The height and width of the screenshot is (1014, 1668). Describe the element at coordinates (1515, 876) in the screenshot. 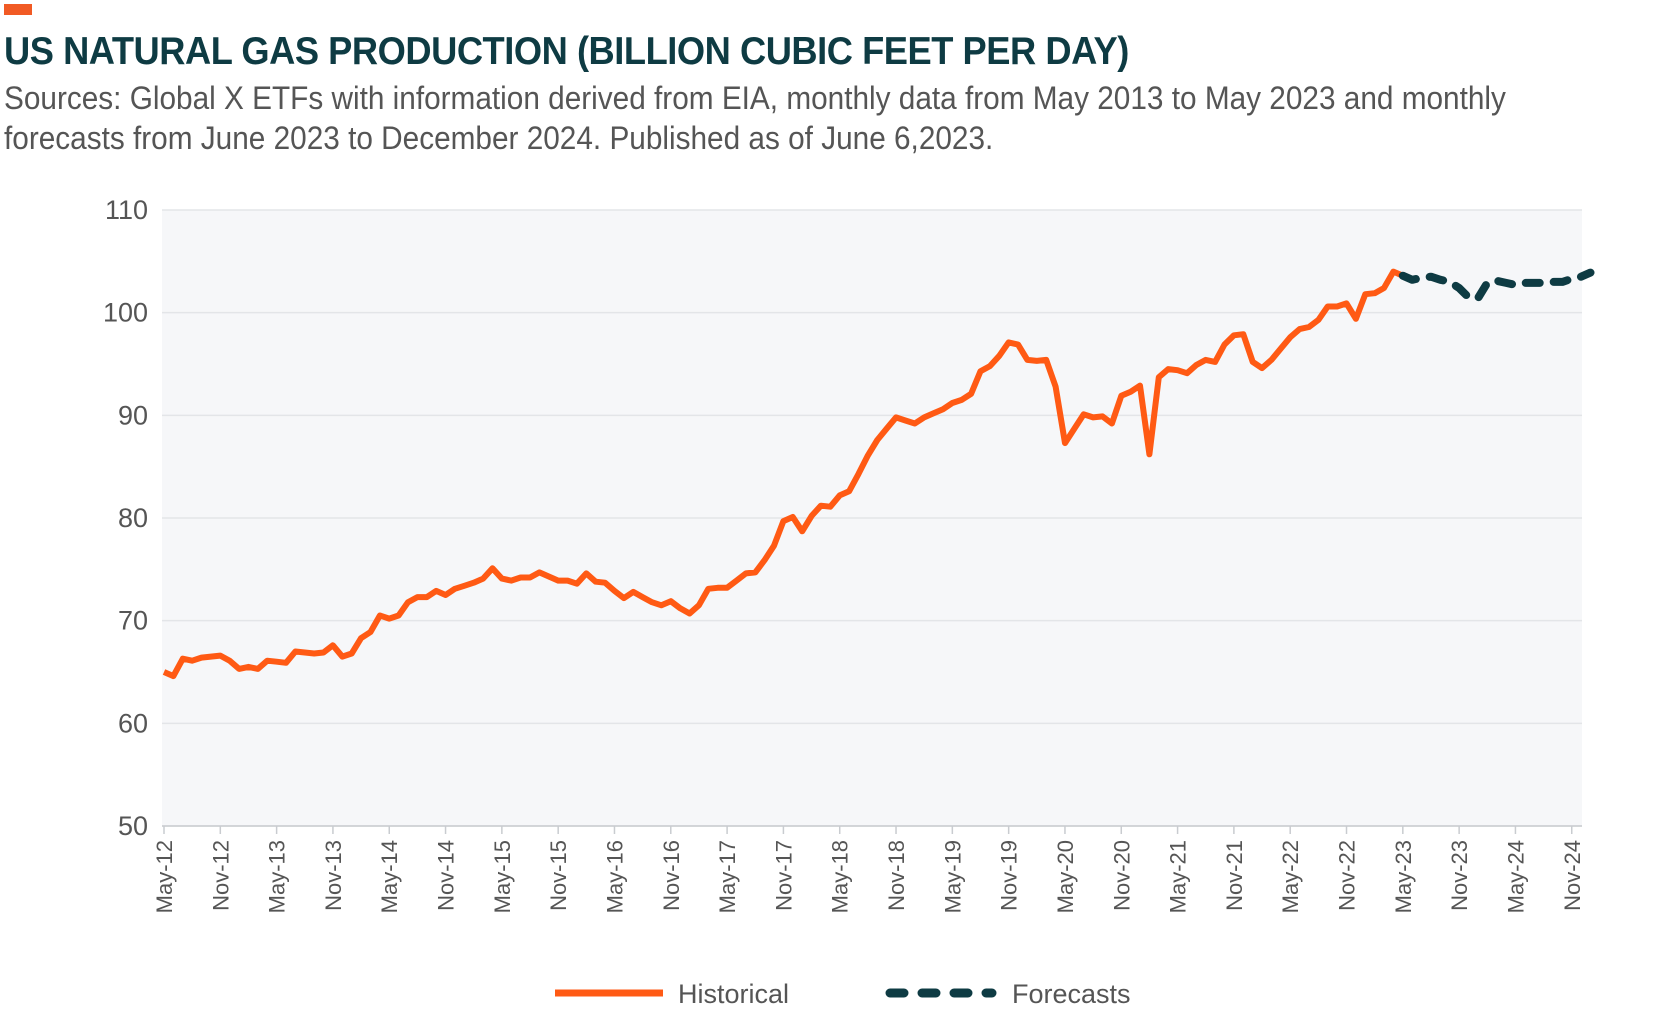

I see `x-tick-label: May-24` at that location.